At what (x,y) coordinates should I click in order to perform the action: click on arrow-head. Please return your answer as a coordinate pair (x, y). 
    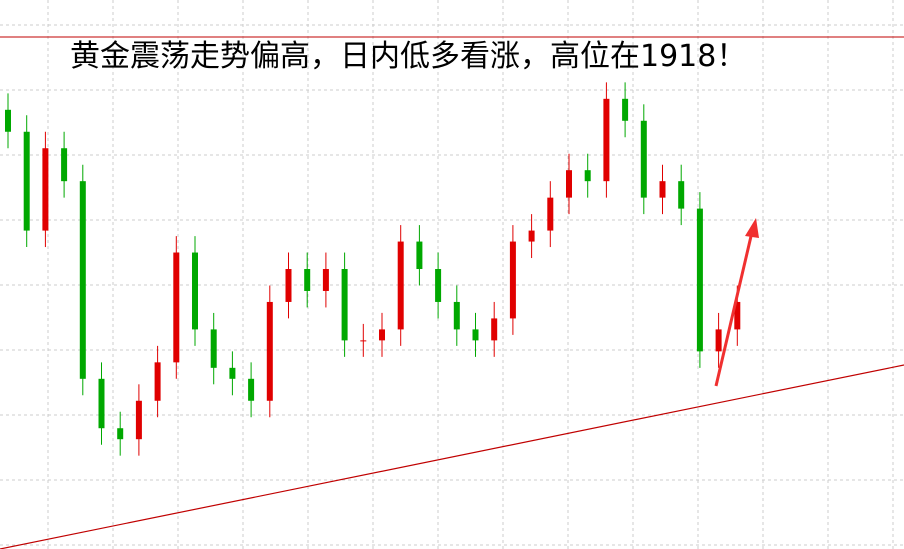
    Looking at the image, I should click on (752, 228).